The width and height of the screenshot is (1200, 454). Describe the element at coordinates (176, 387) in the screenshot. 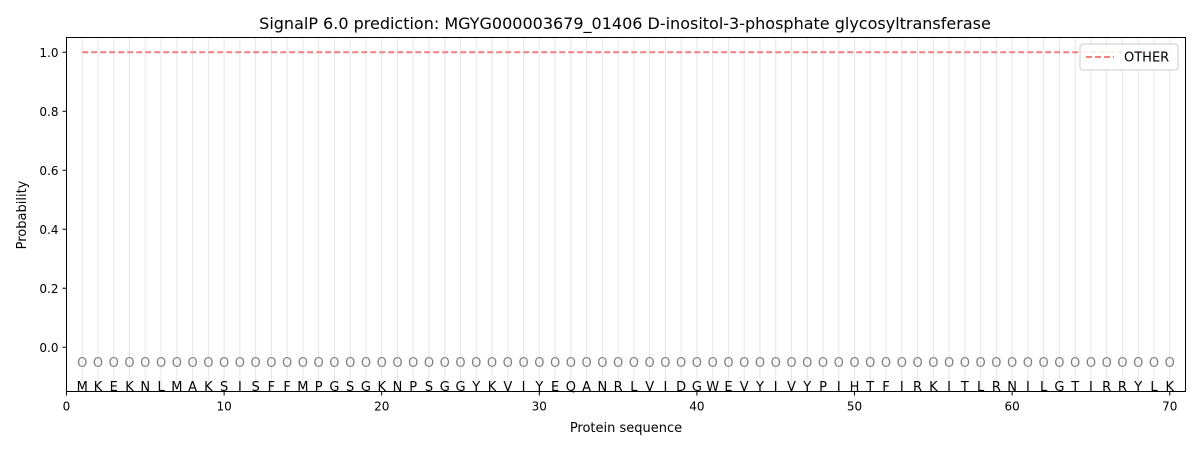

I see `residue-letter: M` at that location.